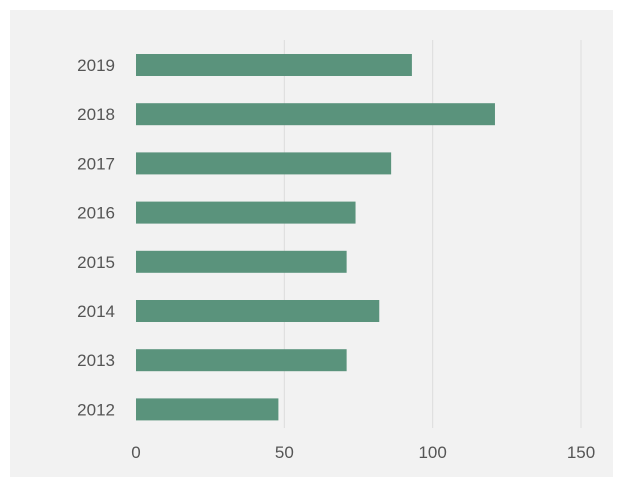 Image resolution: width=621 pixels, height=487 pixels. Describe the element at coordinates (581, 452) in the screenshot. I see `x-tick-label: 150` at that location.